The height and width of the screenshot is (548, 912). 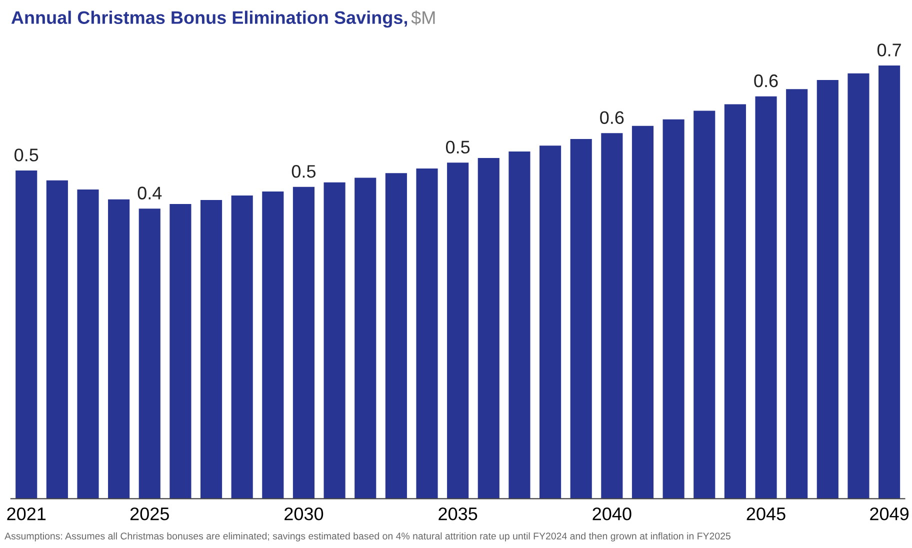 What do you see at coordinates (458, 513) in the screenshot?
I see `x-tick-label: 2035` at bounding box center [458, 513].